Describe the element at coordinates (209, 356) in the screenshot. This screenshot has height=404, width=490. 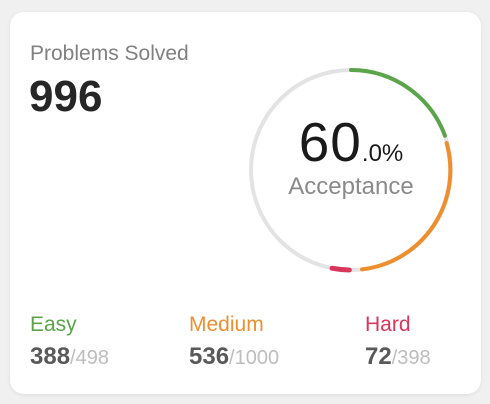
I see `medium-solved: 536` at that location.